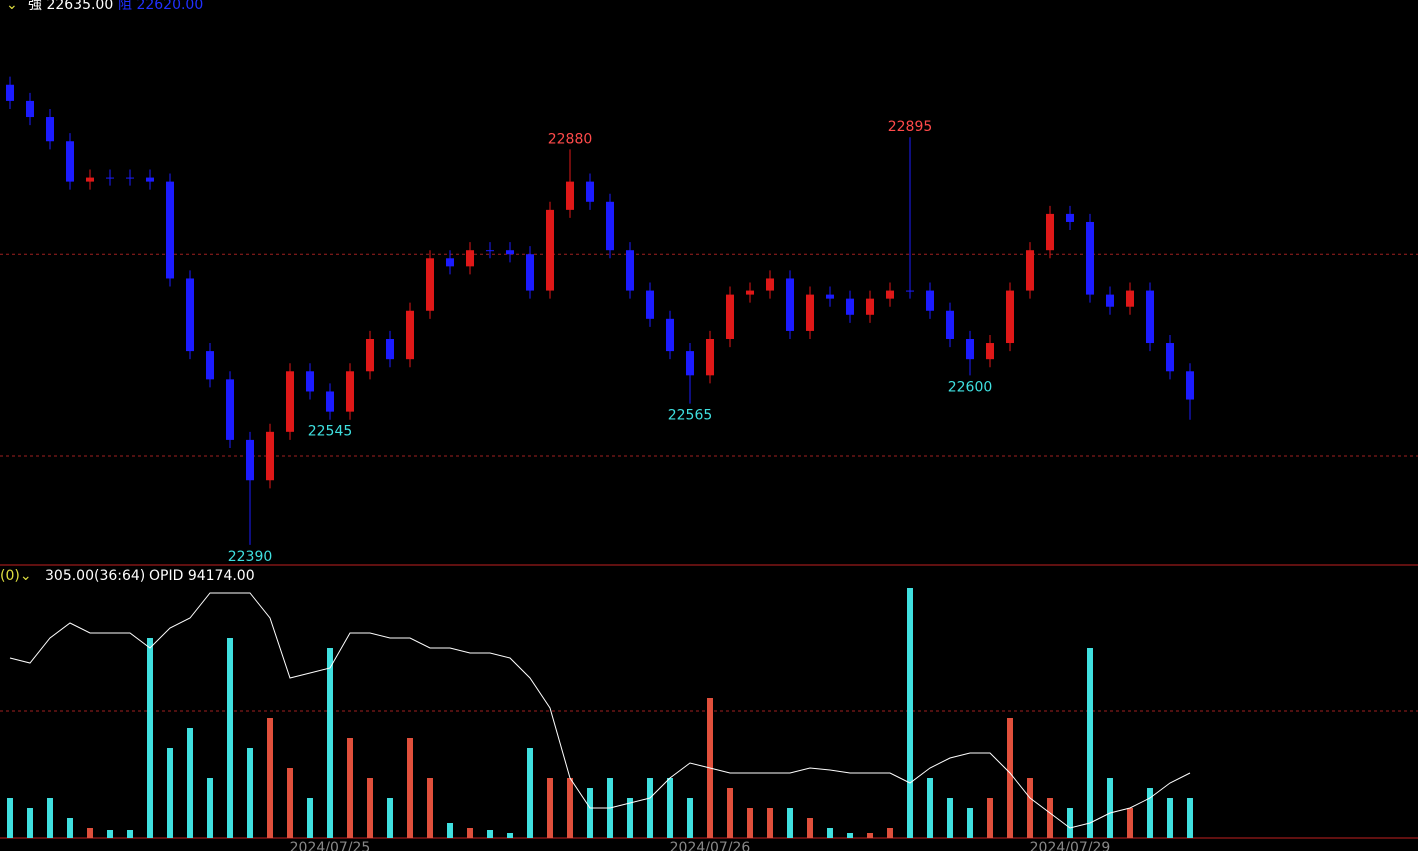  I want to click on x-tick-label: 2024/07/26, so click(710, 845).